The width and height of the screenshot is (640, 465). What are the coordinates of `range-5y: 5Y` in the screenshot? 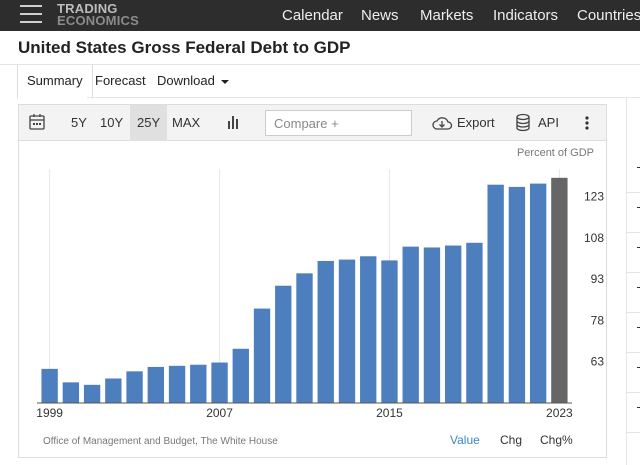 It's located at (79, 122).